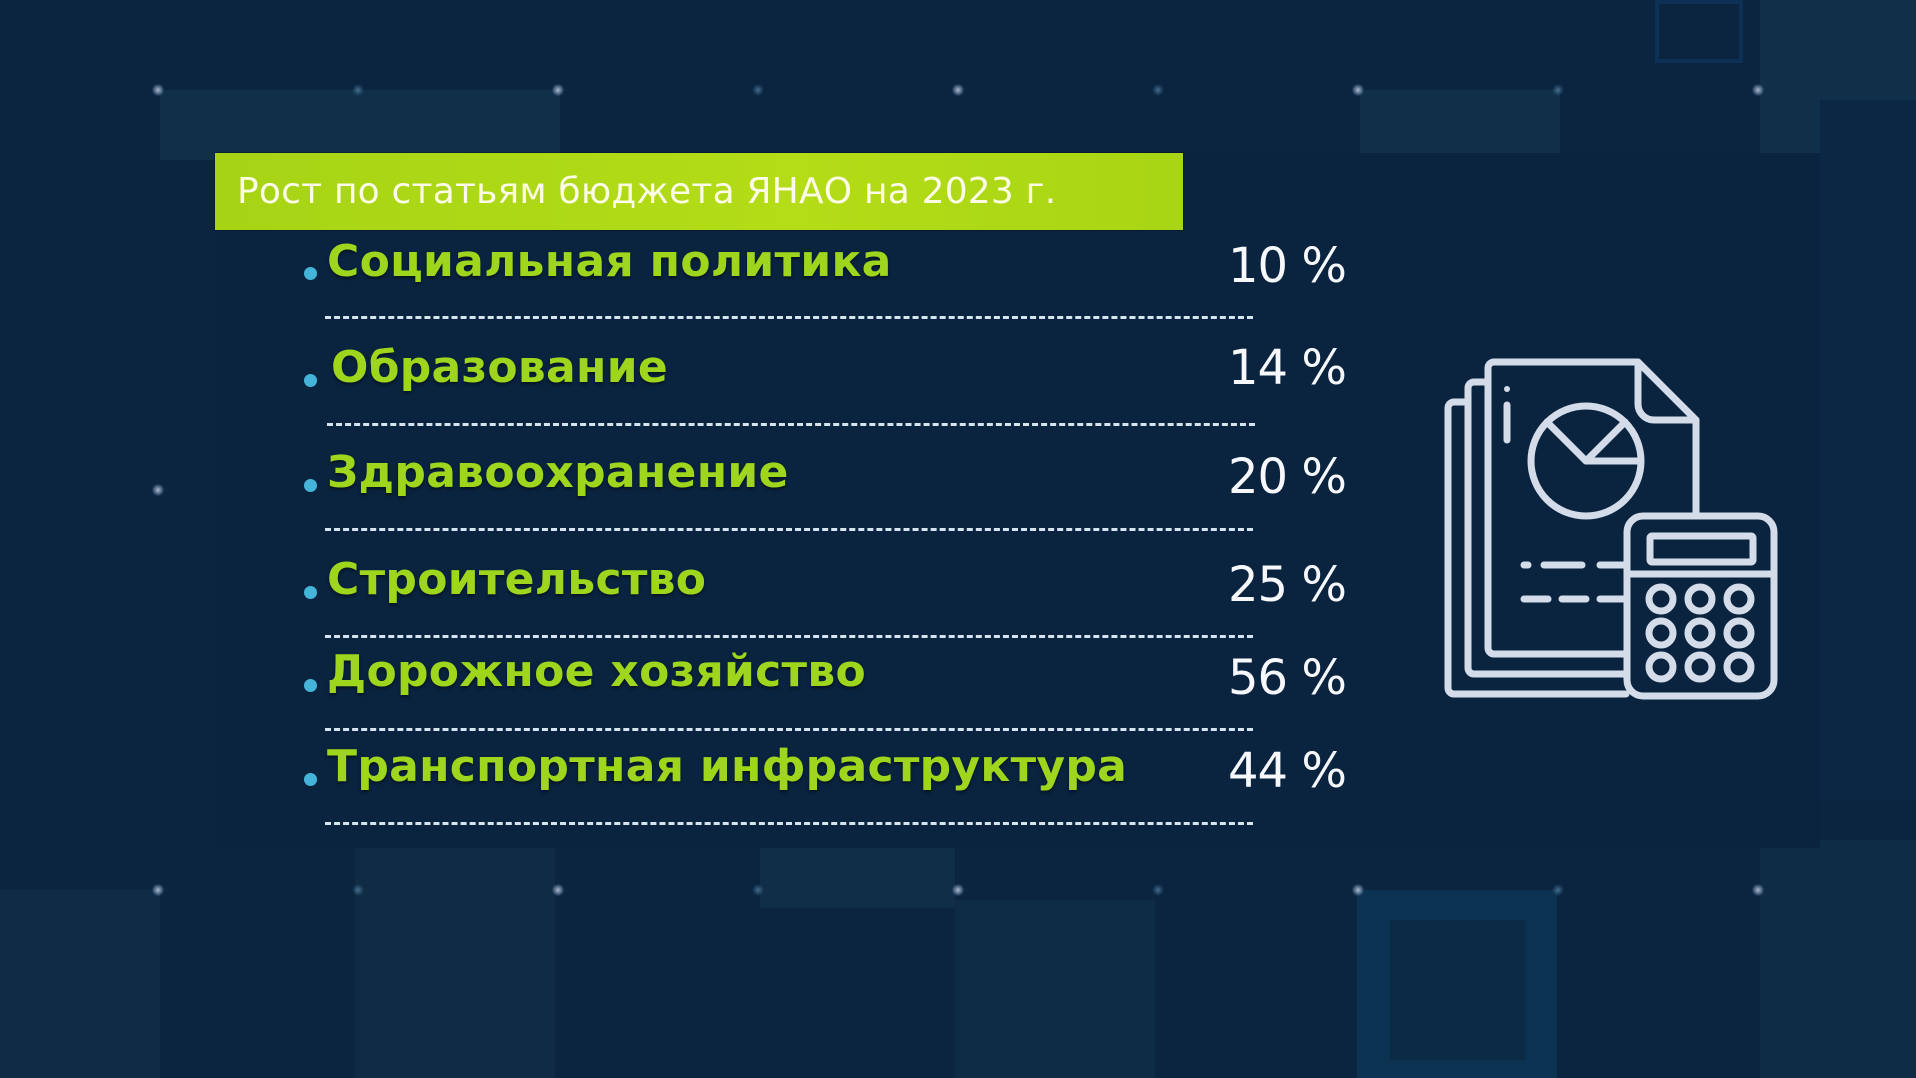 The height and width of the screenshot is (1078, 1916). I want to click on item-value: 44 %, so click(1287, 771).